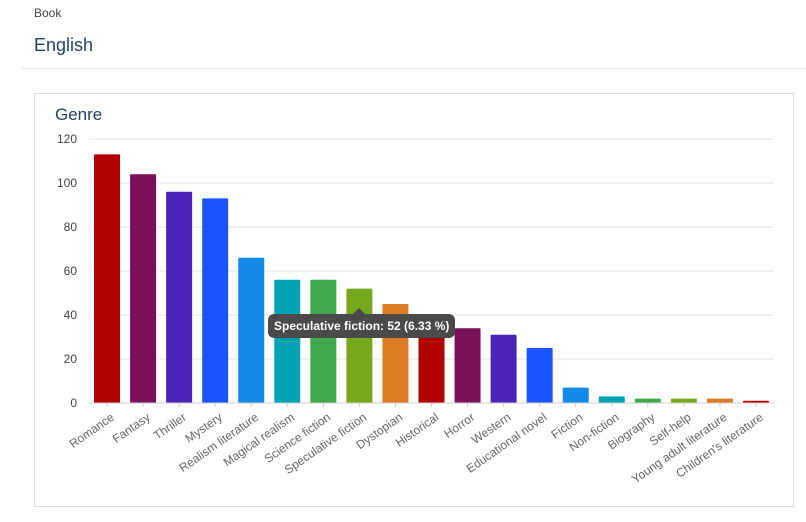  What do you see at coordinates (71, 315) in the screenshot?
I see `y-tick-label: 40` at bounding box center [71, 315].